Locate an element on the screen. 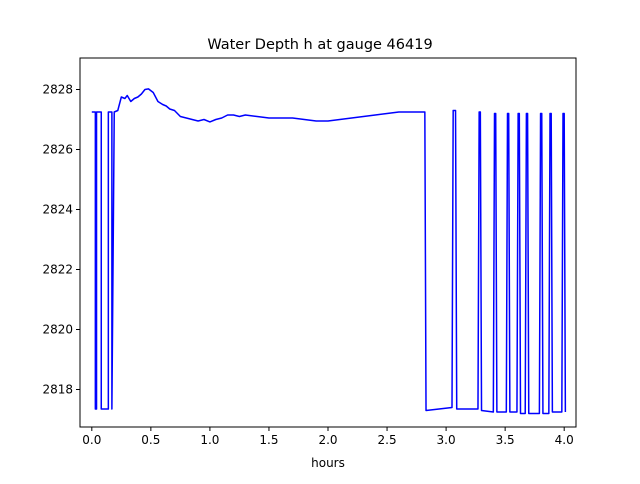 The image size is (640, 484). x-tick-label: 0.5 is located at coordinates (150, 440).